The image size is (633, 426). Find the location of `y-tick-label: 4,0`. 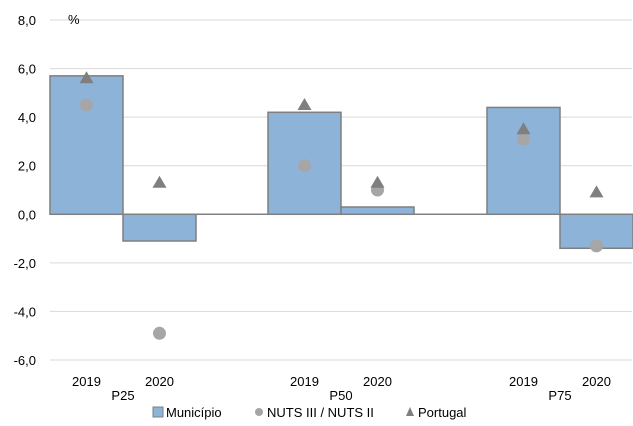

y-tick-label: 4,0 is located at coordinates (27, 117).